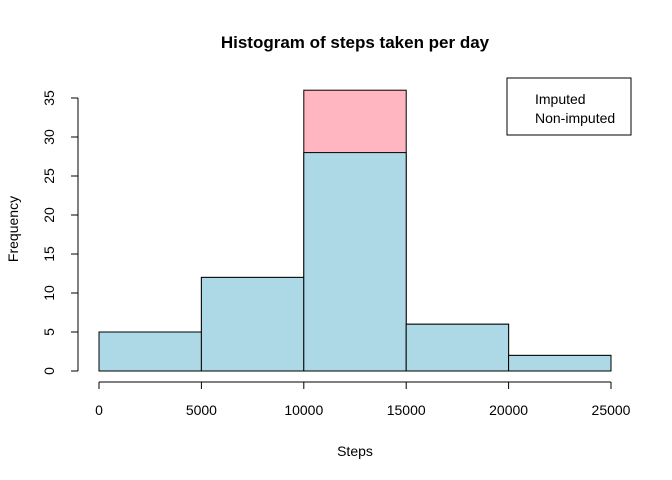 The height and width of the screenshot is (480, 672). What do you see at coordinates (49, 332) in the screenshot?
I see `y-tick-label-1: 5` at bounding box center [49, 332].